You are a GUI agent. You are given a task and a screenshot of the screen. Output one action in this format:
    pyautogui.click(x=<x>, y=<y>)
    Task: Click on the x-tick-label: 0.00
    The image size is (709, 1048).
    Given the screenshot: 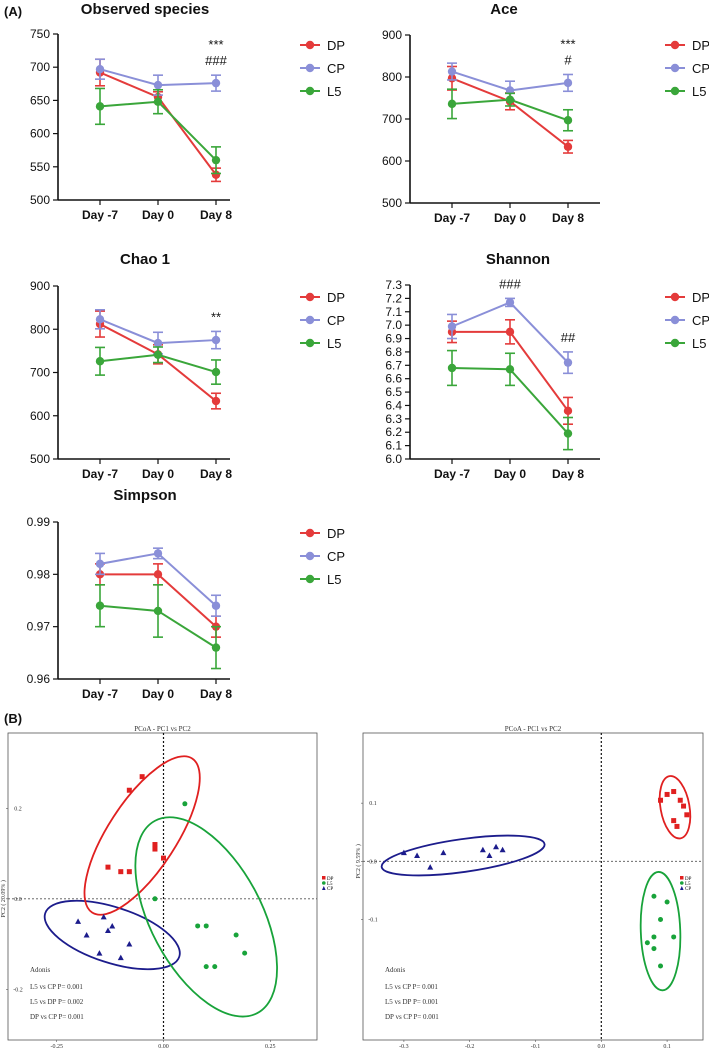 What is the action you would take?
    pyautogui.click(x=163, y=1046)
    